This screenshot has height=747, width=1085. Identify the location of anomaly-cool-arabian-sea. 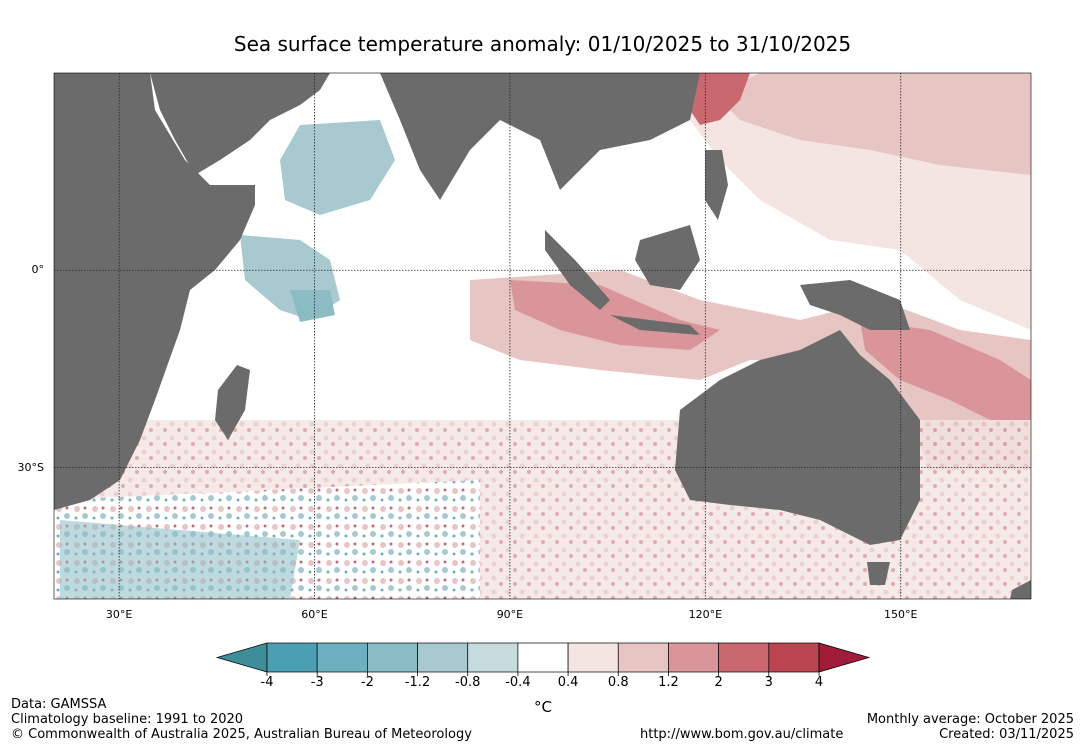
(337, 167).